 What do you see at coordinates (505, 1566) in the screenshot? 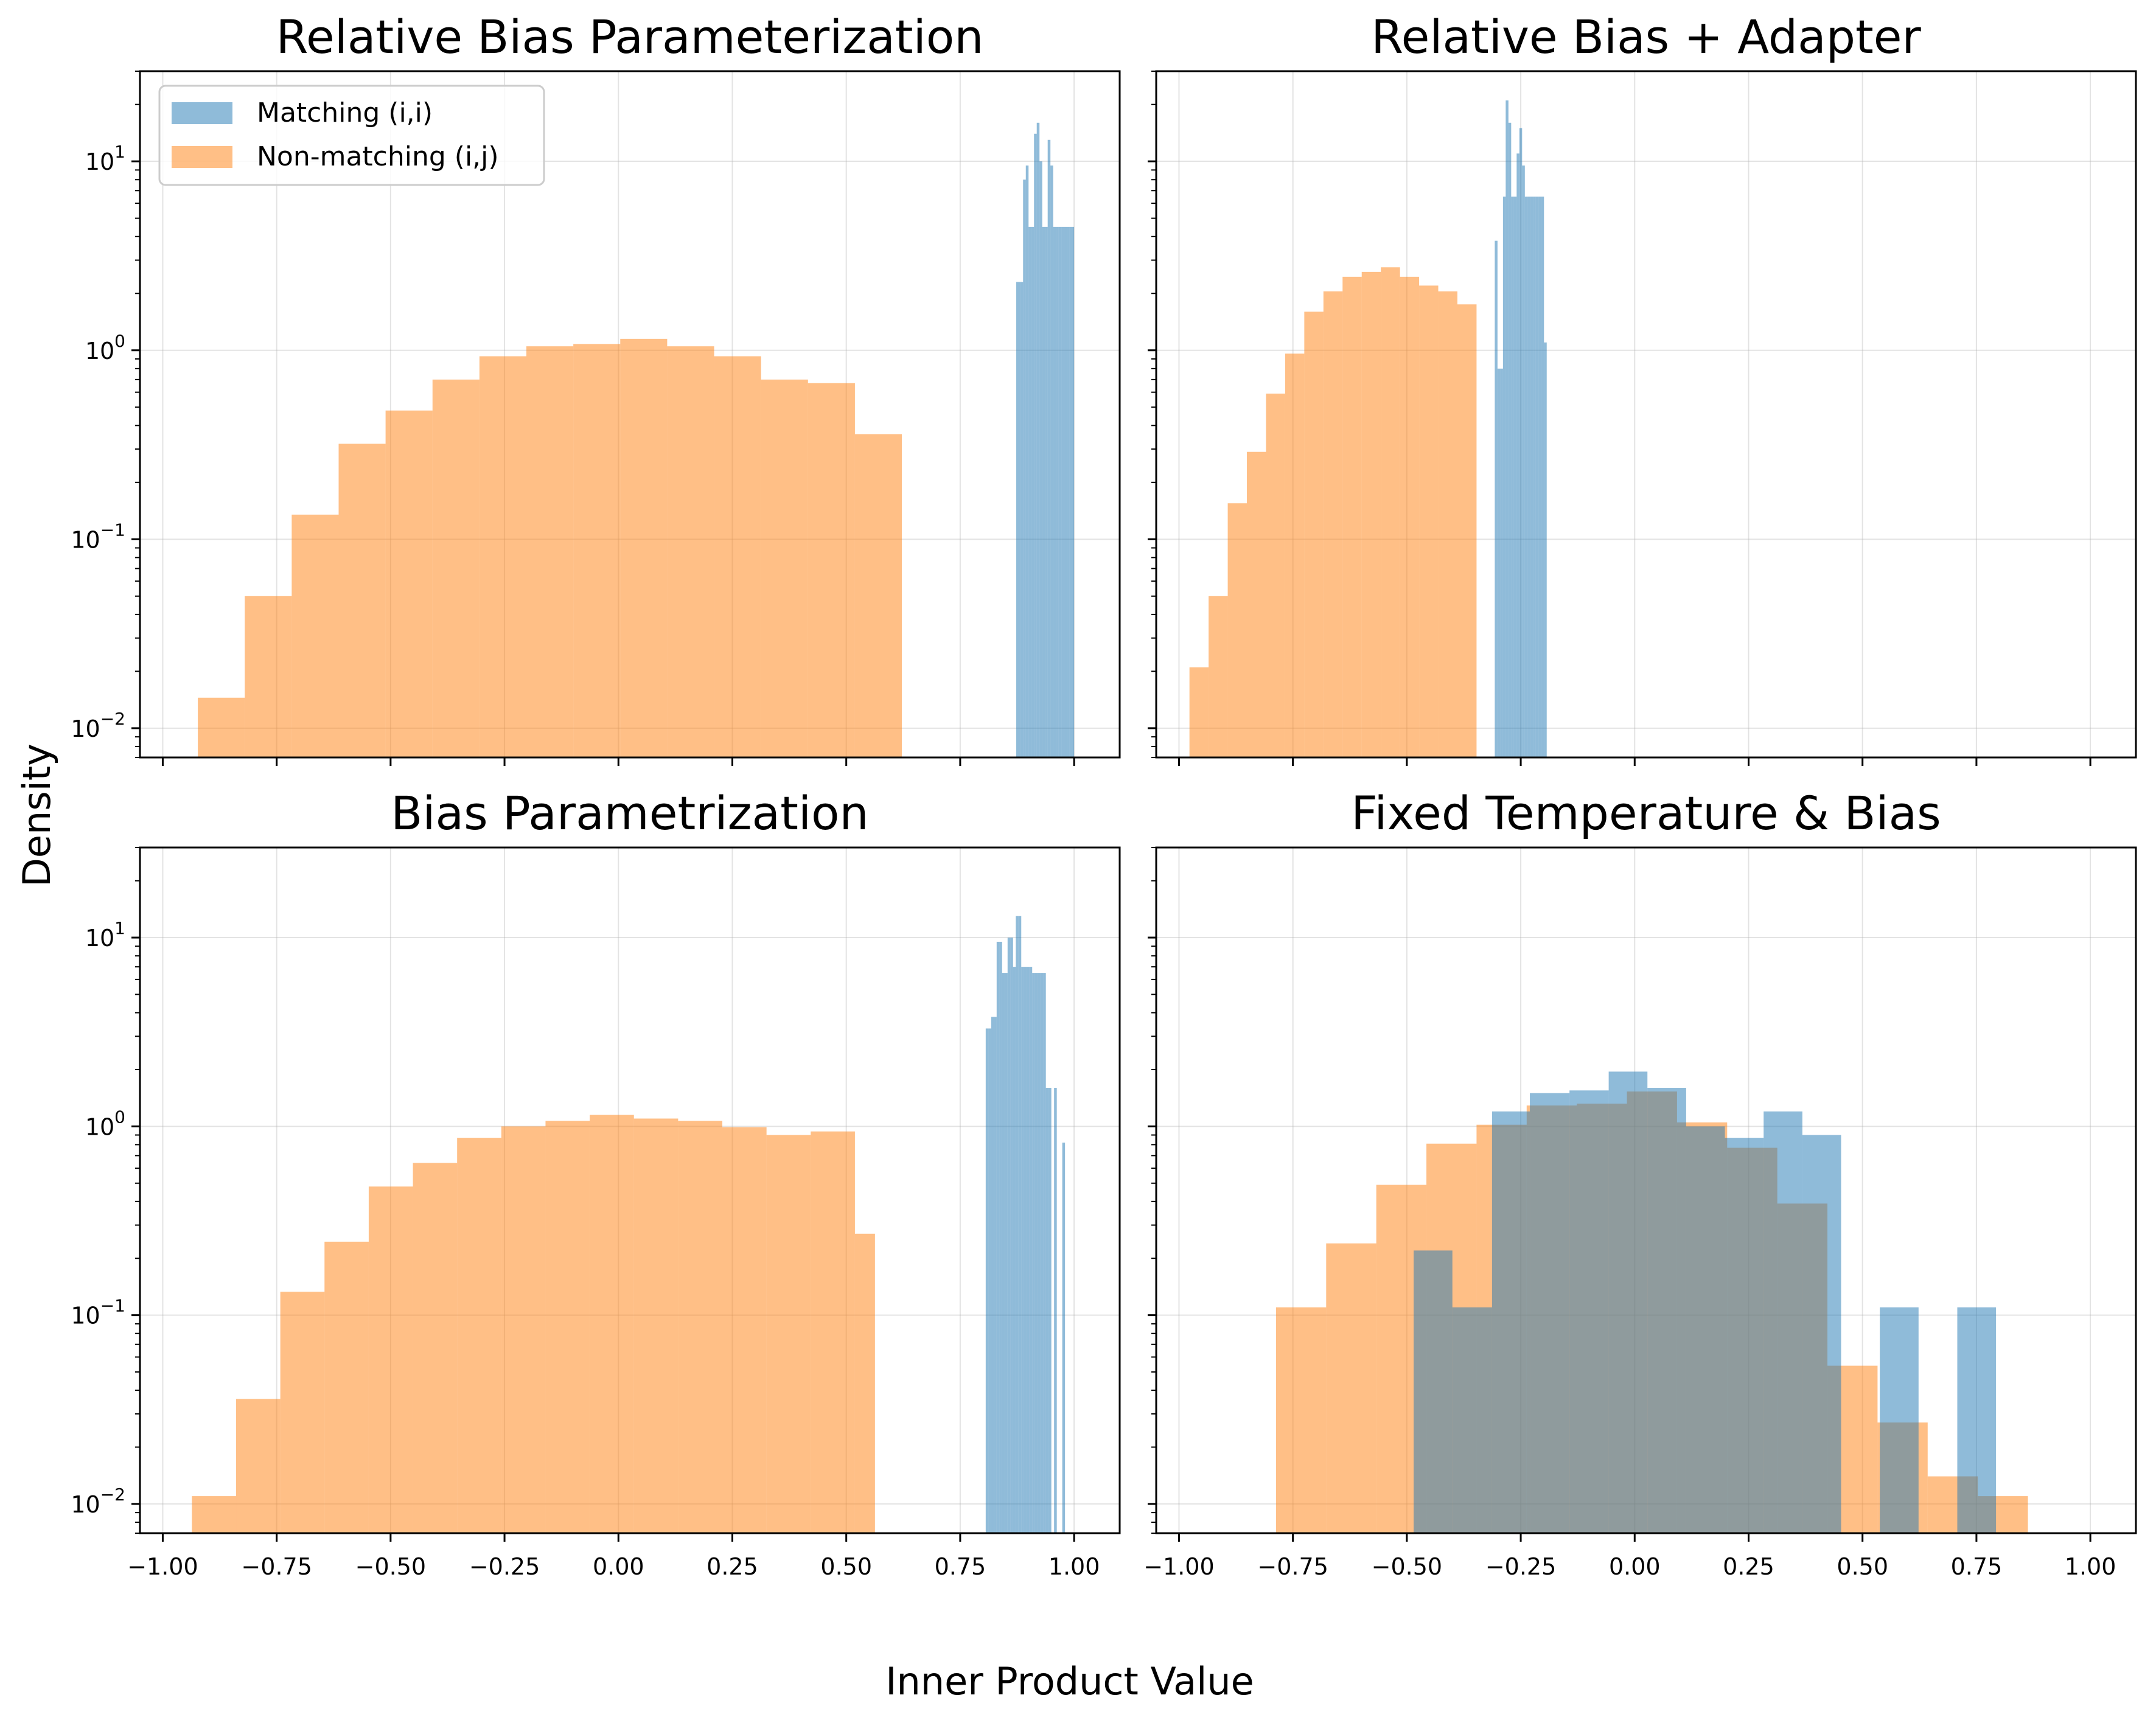
I see `x-tick-label: −0.25` at bounding box center [505, 1566].